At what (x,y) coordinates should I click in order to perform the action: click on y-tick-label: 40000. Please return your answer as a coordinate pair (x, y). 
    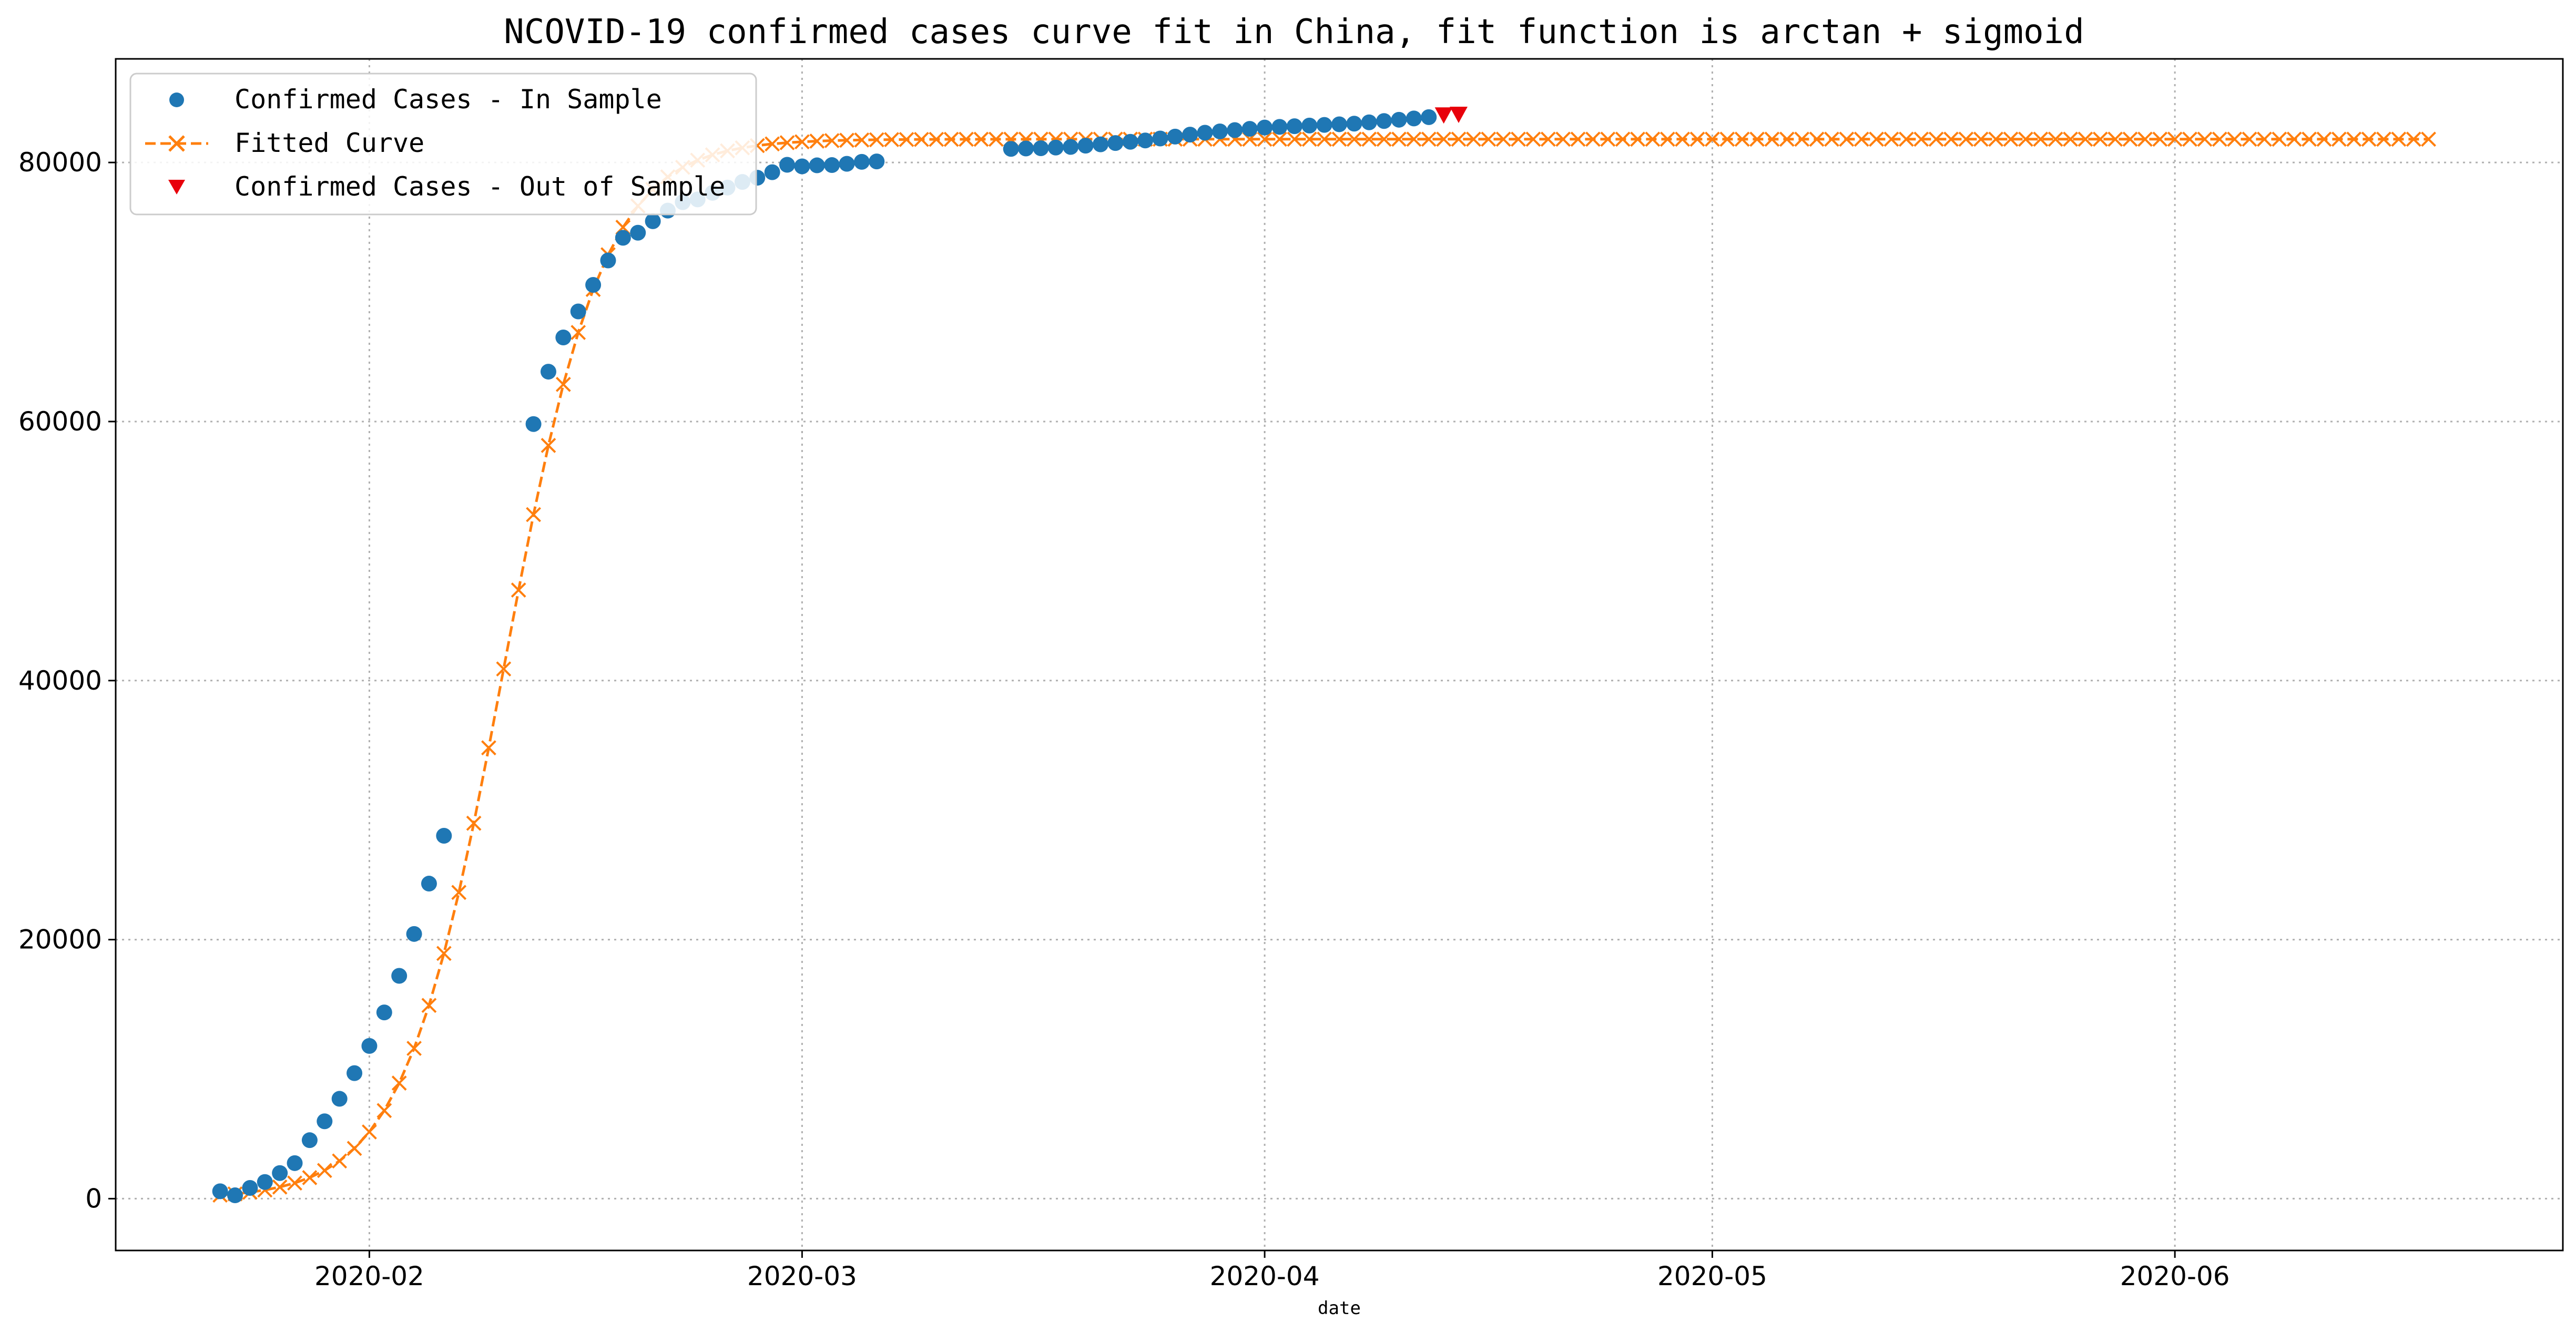
    Looking at the image, I should click on (60, 680).